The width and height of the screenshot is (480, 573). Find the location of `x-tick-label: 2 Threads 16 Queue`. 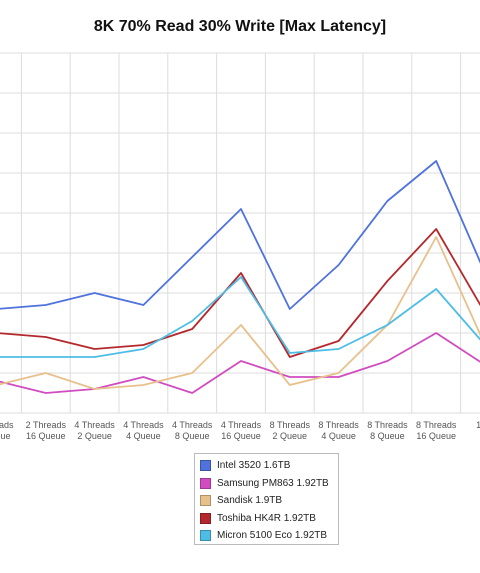

x-tick-label: 2 Threads 16 Queue is located at coordinates (46, 430).